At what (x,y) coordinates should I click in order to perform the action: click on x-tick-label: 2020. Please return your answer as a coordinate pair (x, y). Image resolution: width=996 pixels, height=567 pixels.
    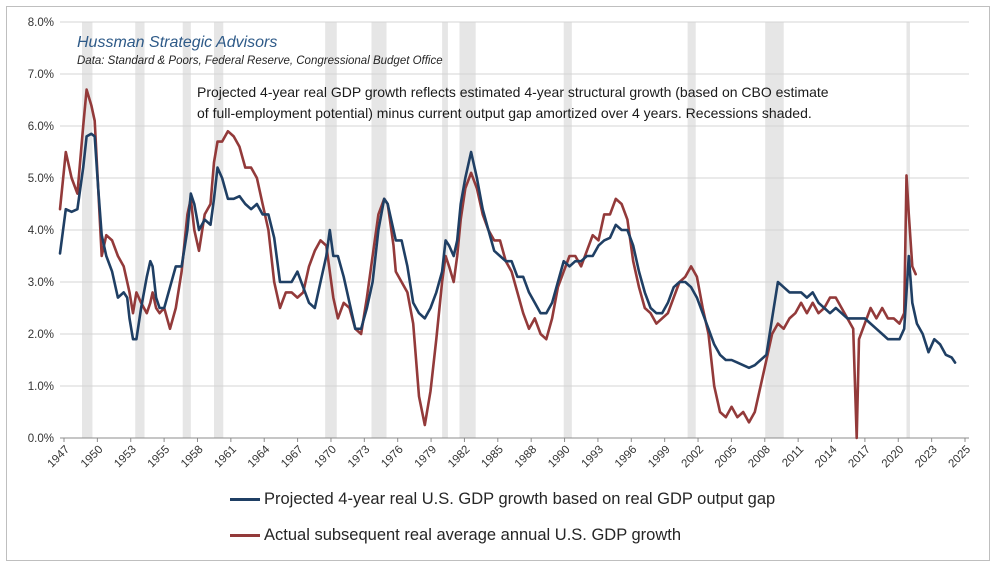
    Looking at the image, I should click on (893, 457).